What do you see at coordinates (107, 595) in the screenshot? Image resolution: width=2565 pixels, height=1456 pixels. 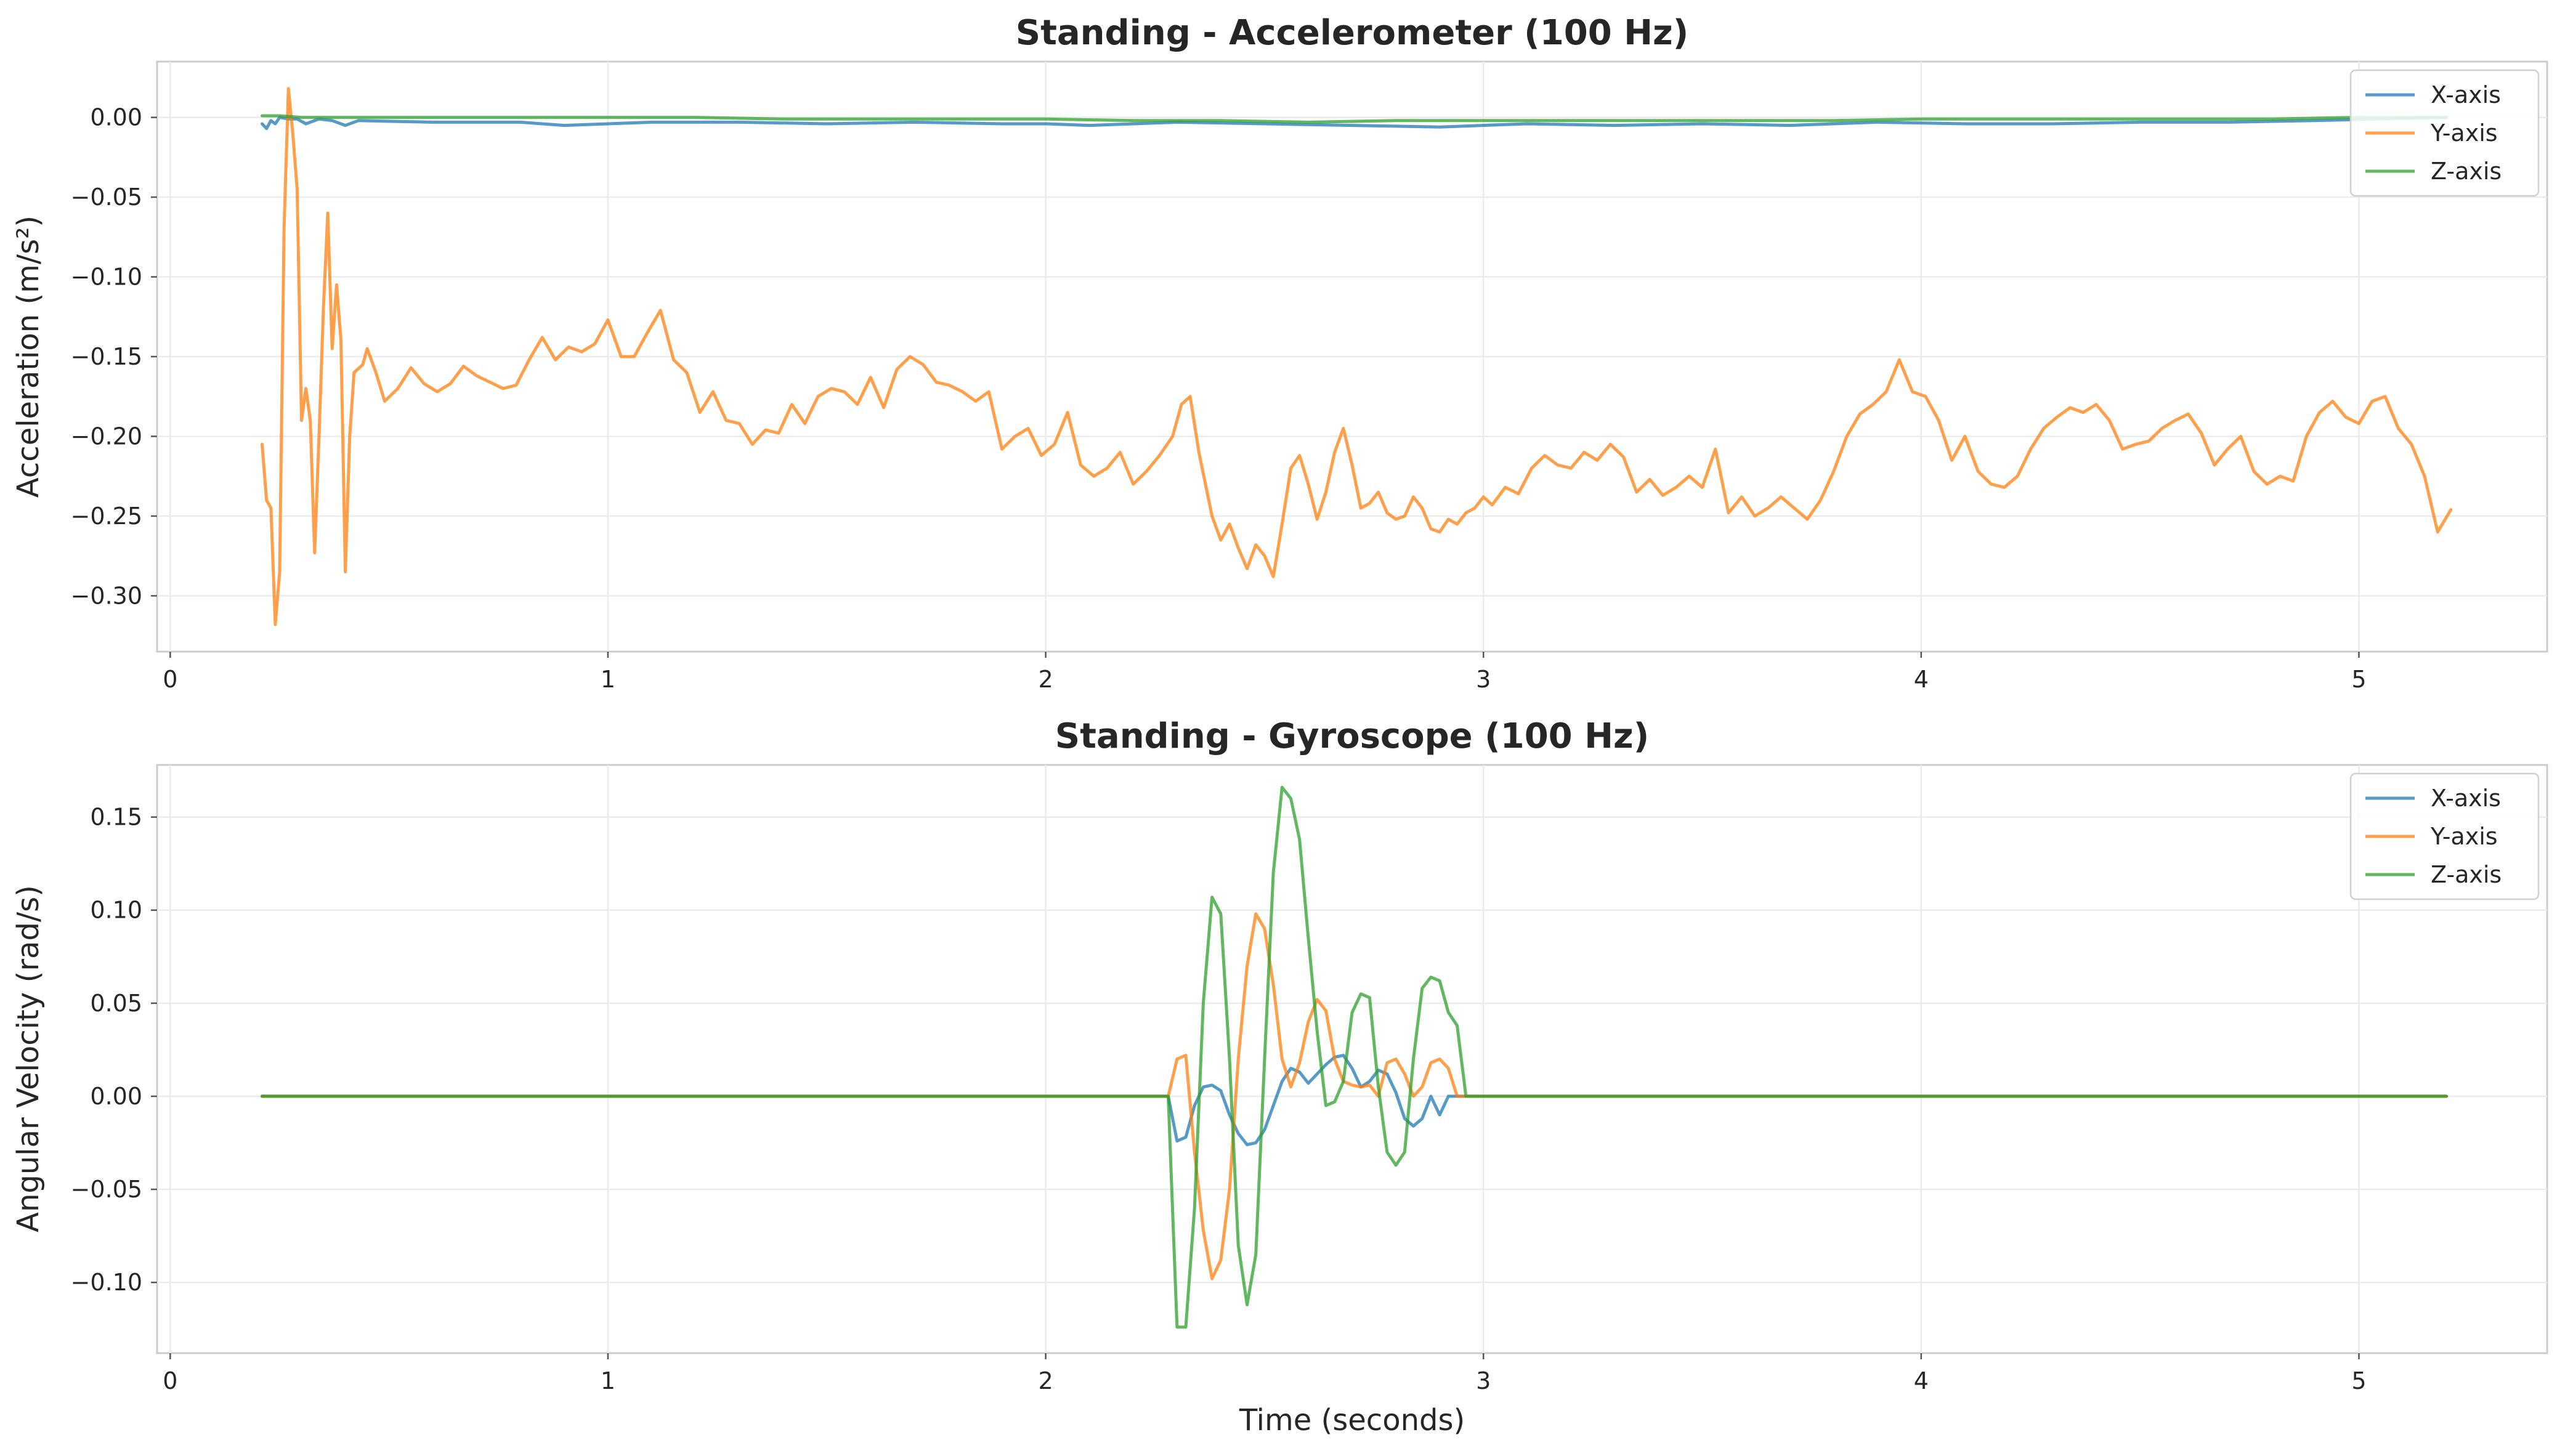 I see `y-tick-label: −0.30` at bounding box center [107, 595].